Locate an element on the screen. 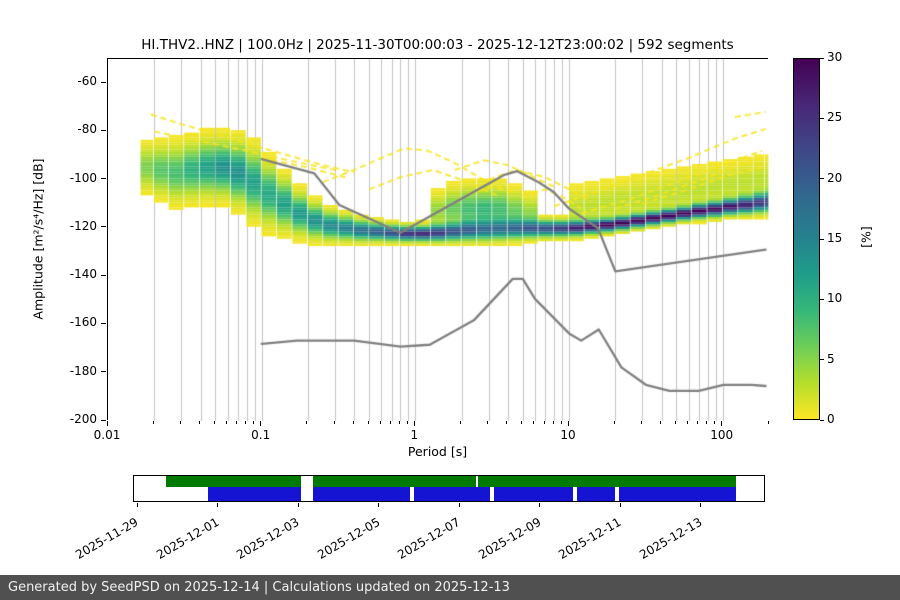  y-axis-label: Amplitude [m²/s⁴/Hz] [dB] is located at coordinates (38, 239).